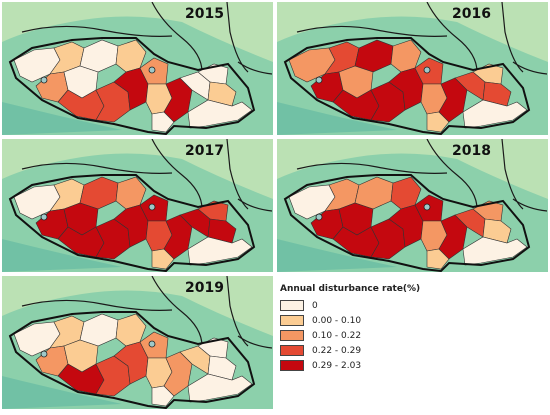 This screenshot has height=415, width=550. Describe the element at coordinates (204, 14) in the screenshot. I see `year-label: 2015` at that location.